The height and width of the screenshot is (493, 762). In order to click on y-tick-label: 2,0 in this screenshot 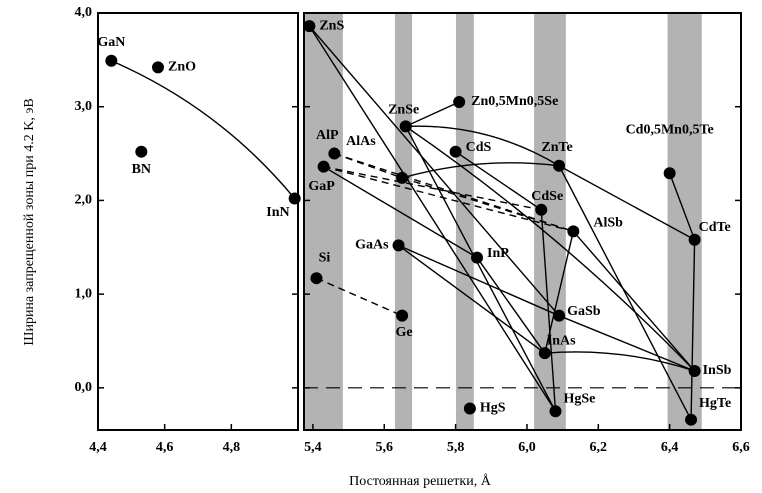, I will do `click(84, 200)`.